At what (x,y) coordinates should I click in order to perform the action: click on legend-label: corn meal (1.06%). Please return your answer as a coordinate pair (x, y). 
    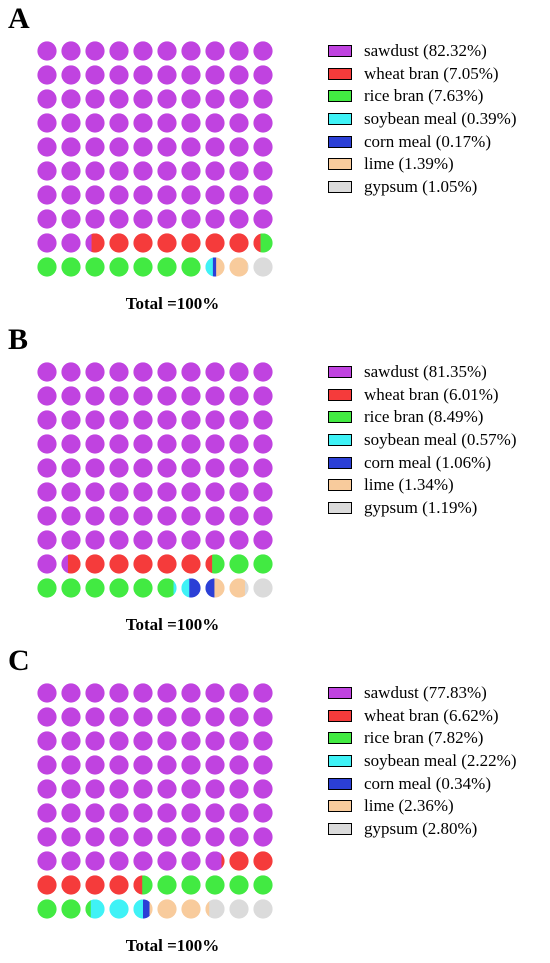
    Looking at the image, I should click on (427, 462).